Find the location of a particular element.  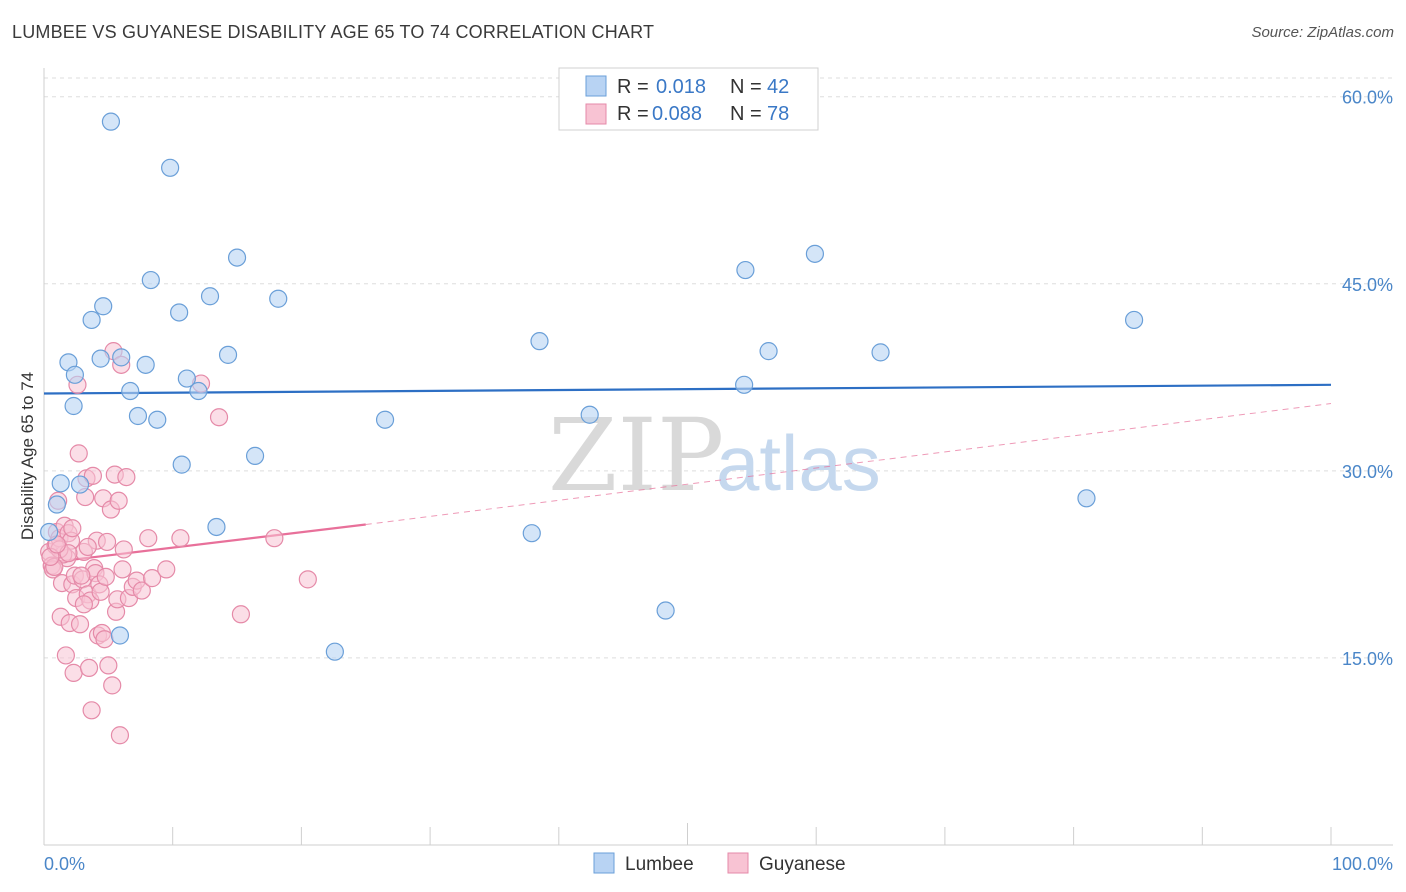

legend-lumbee-r-label: R = is located at coordinates (633, 87).